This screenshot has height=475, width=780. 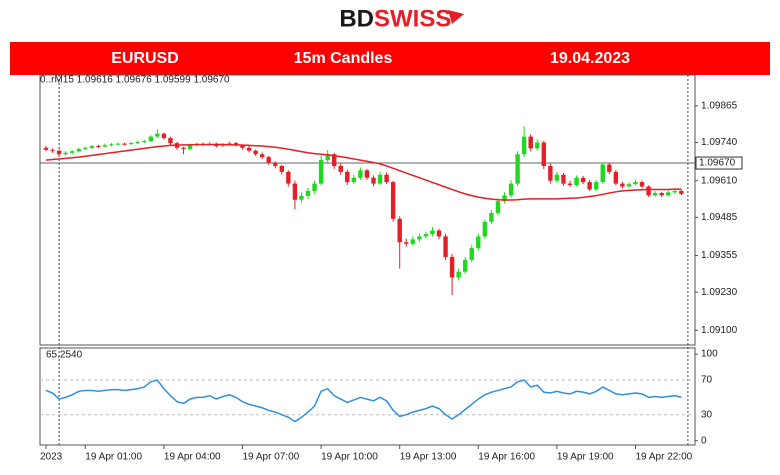 What do you see at coordinates (113, 457) in the screenshot?
I see `x-tick-label: 19 Apr 01:00` at bounding box center [113, 457].